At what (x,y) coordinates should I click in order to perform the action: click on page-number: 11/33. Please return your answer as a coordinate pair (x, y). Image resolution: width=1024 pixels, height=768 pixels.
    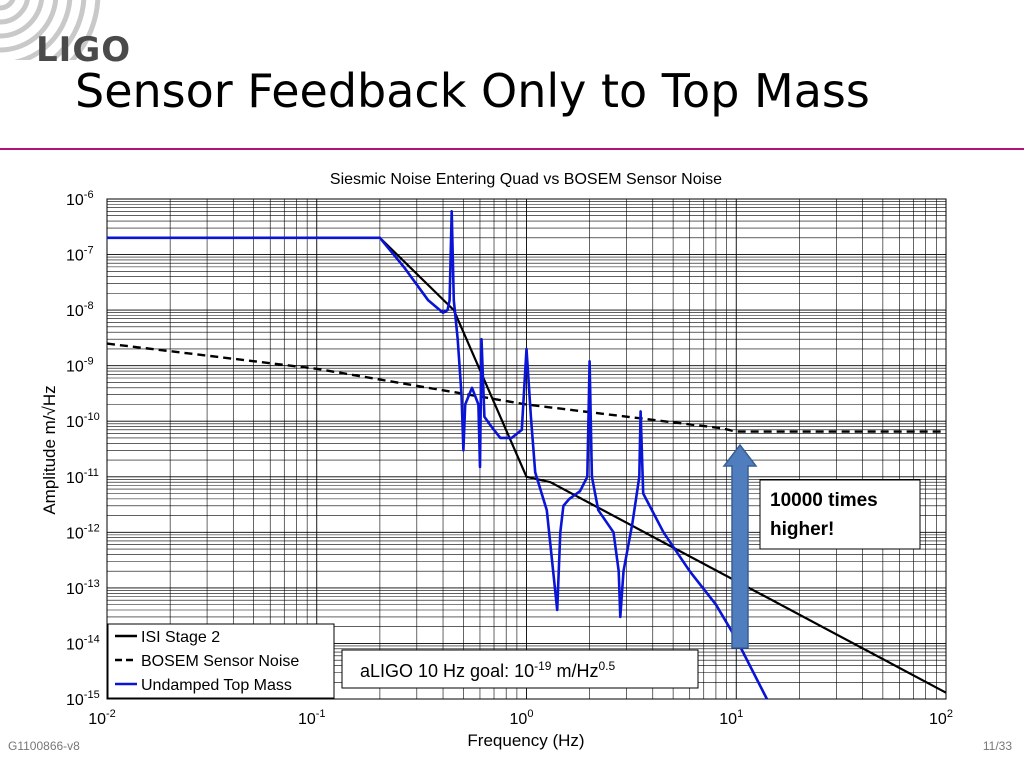
    Looking at the image, I should click on (997, 746).